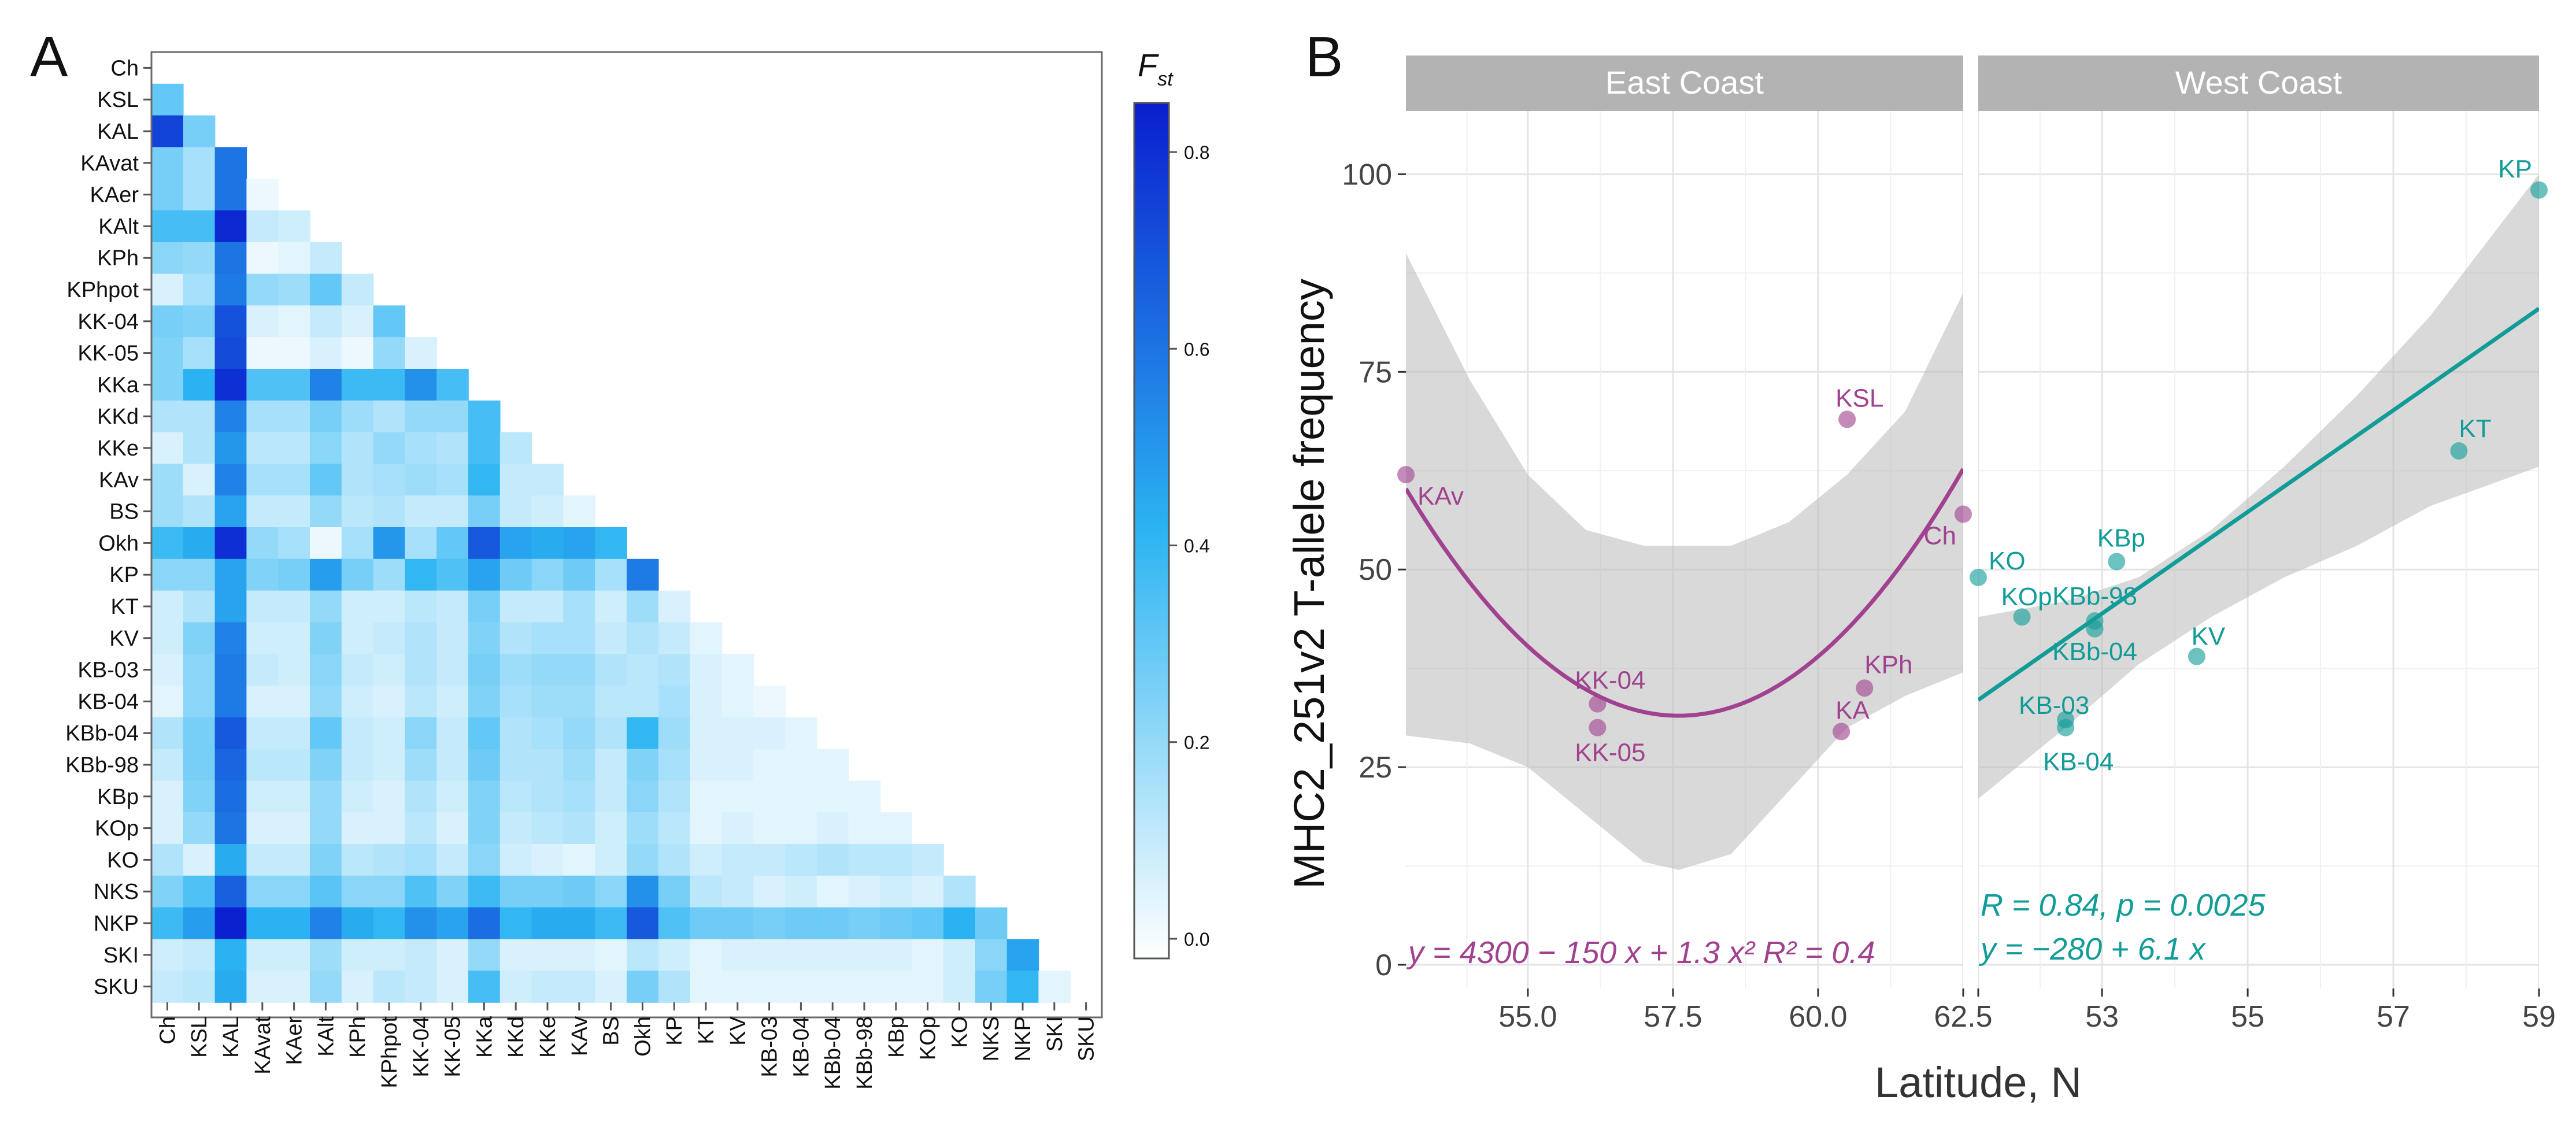 This screenshot has height=1133, width=2576. What do you see at coordinates (706, 1030) in the screenshot?
I see `column-label: KT` at bounding box center [706, 1030].